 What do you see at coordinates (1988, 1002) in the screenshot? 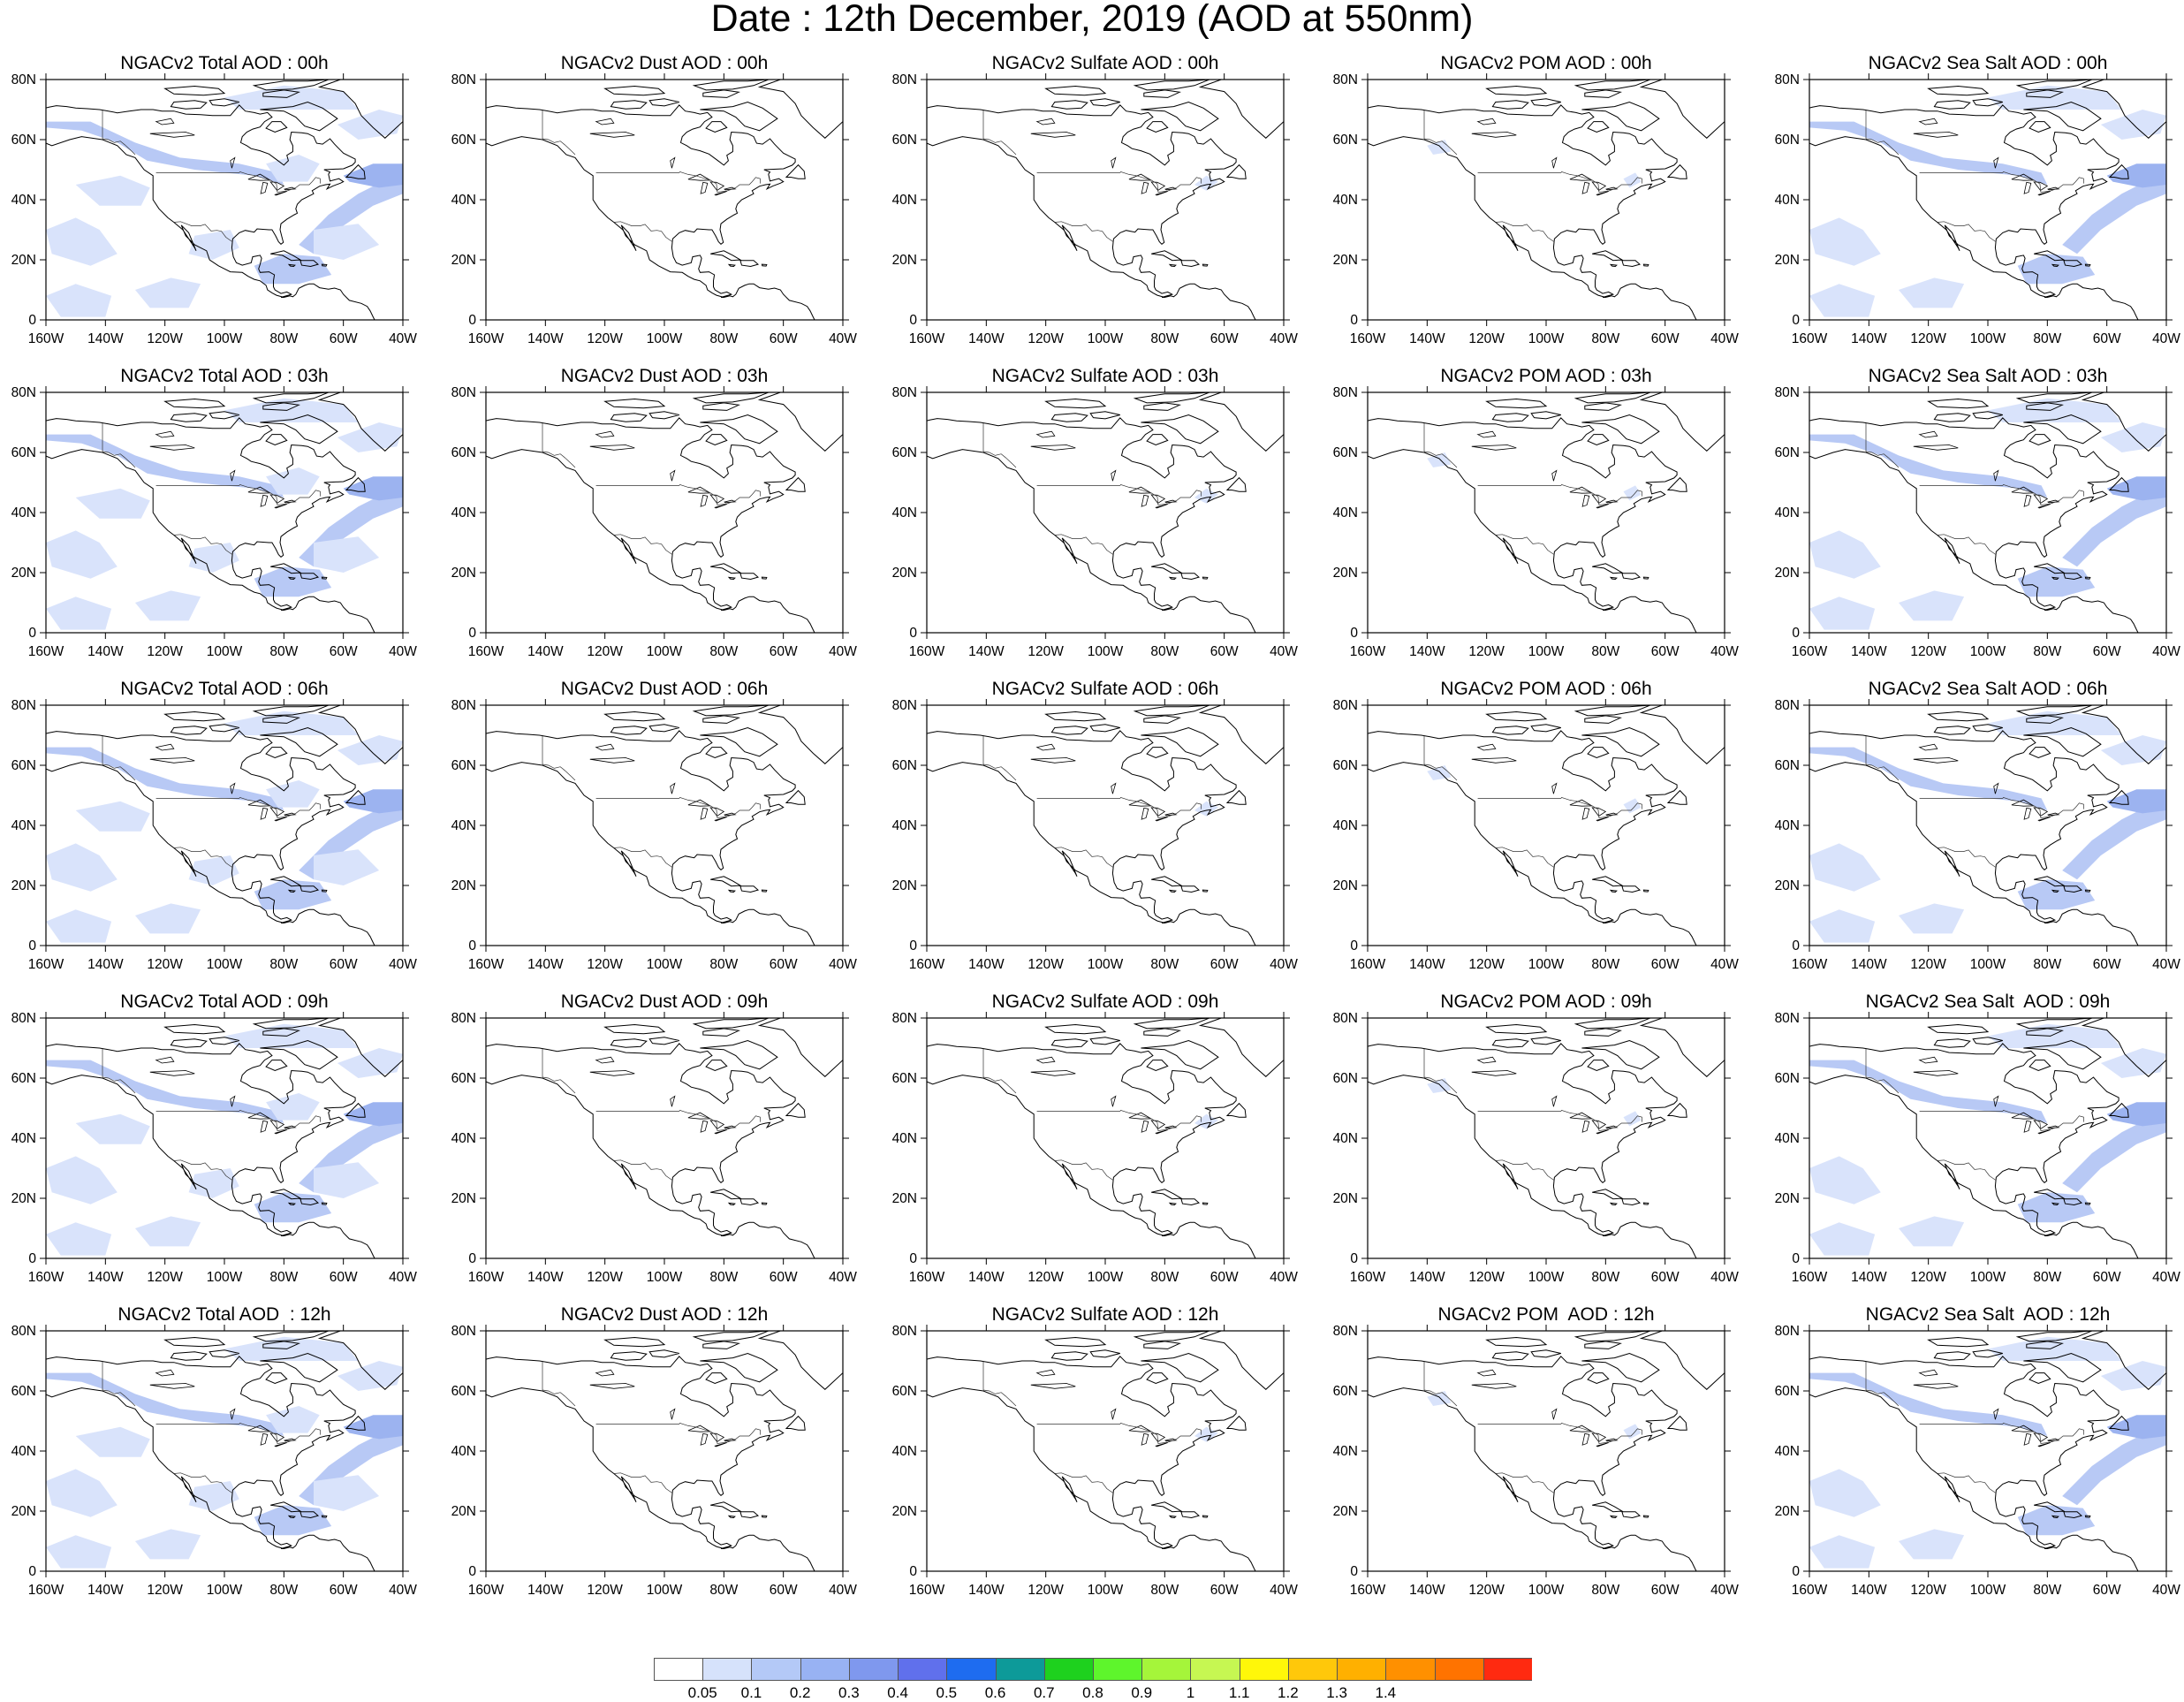
I see `panel-title: NGACv2 Sea Salt AOD : 09h` at bounding box center [1988, 1002].